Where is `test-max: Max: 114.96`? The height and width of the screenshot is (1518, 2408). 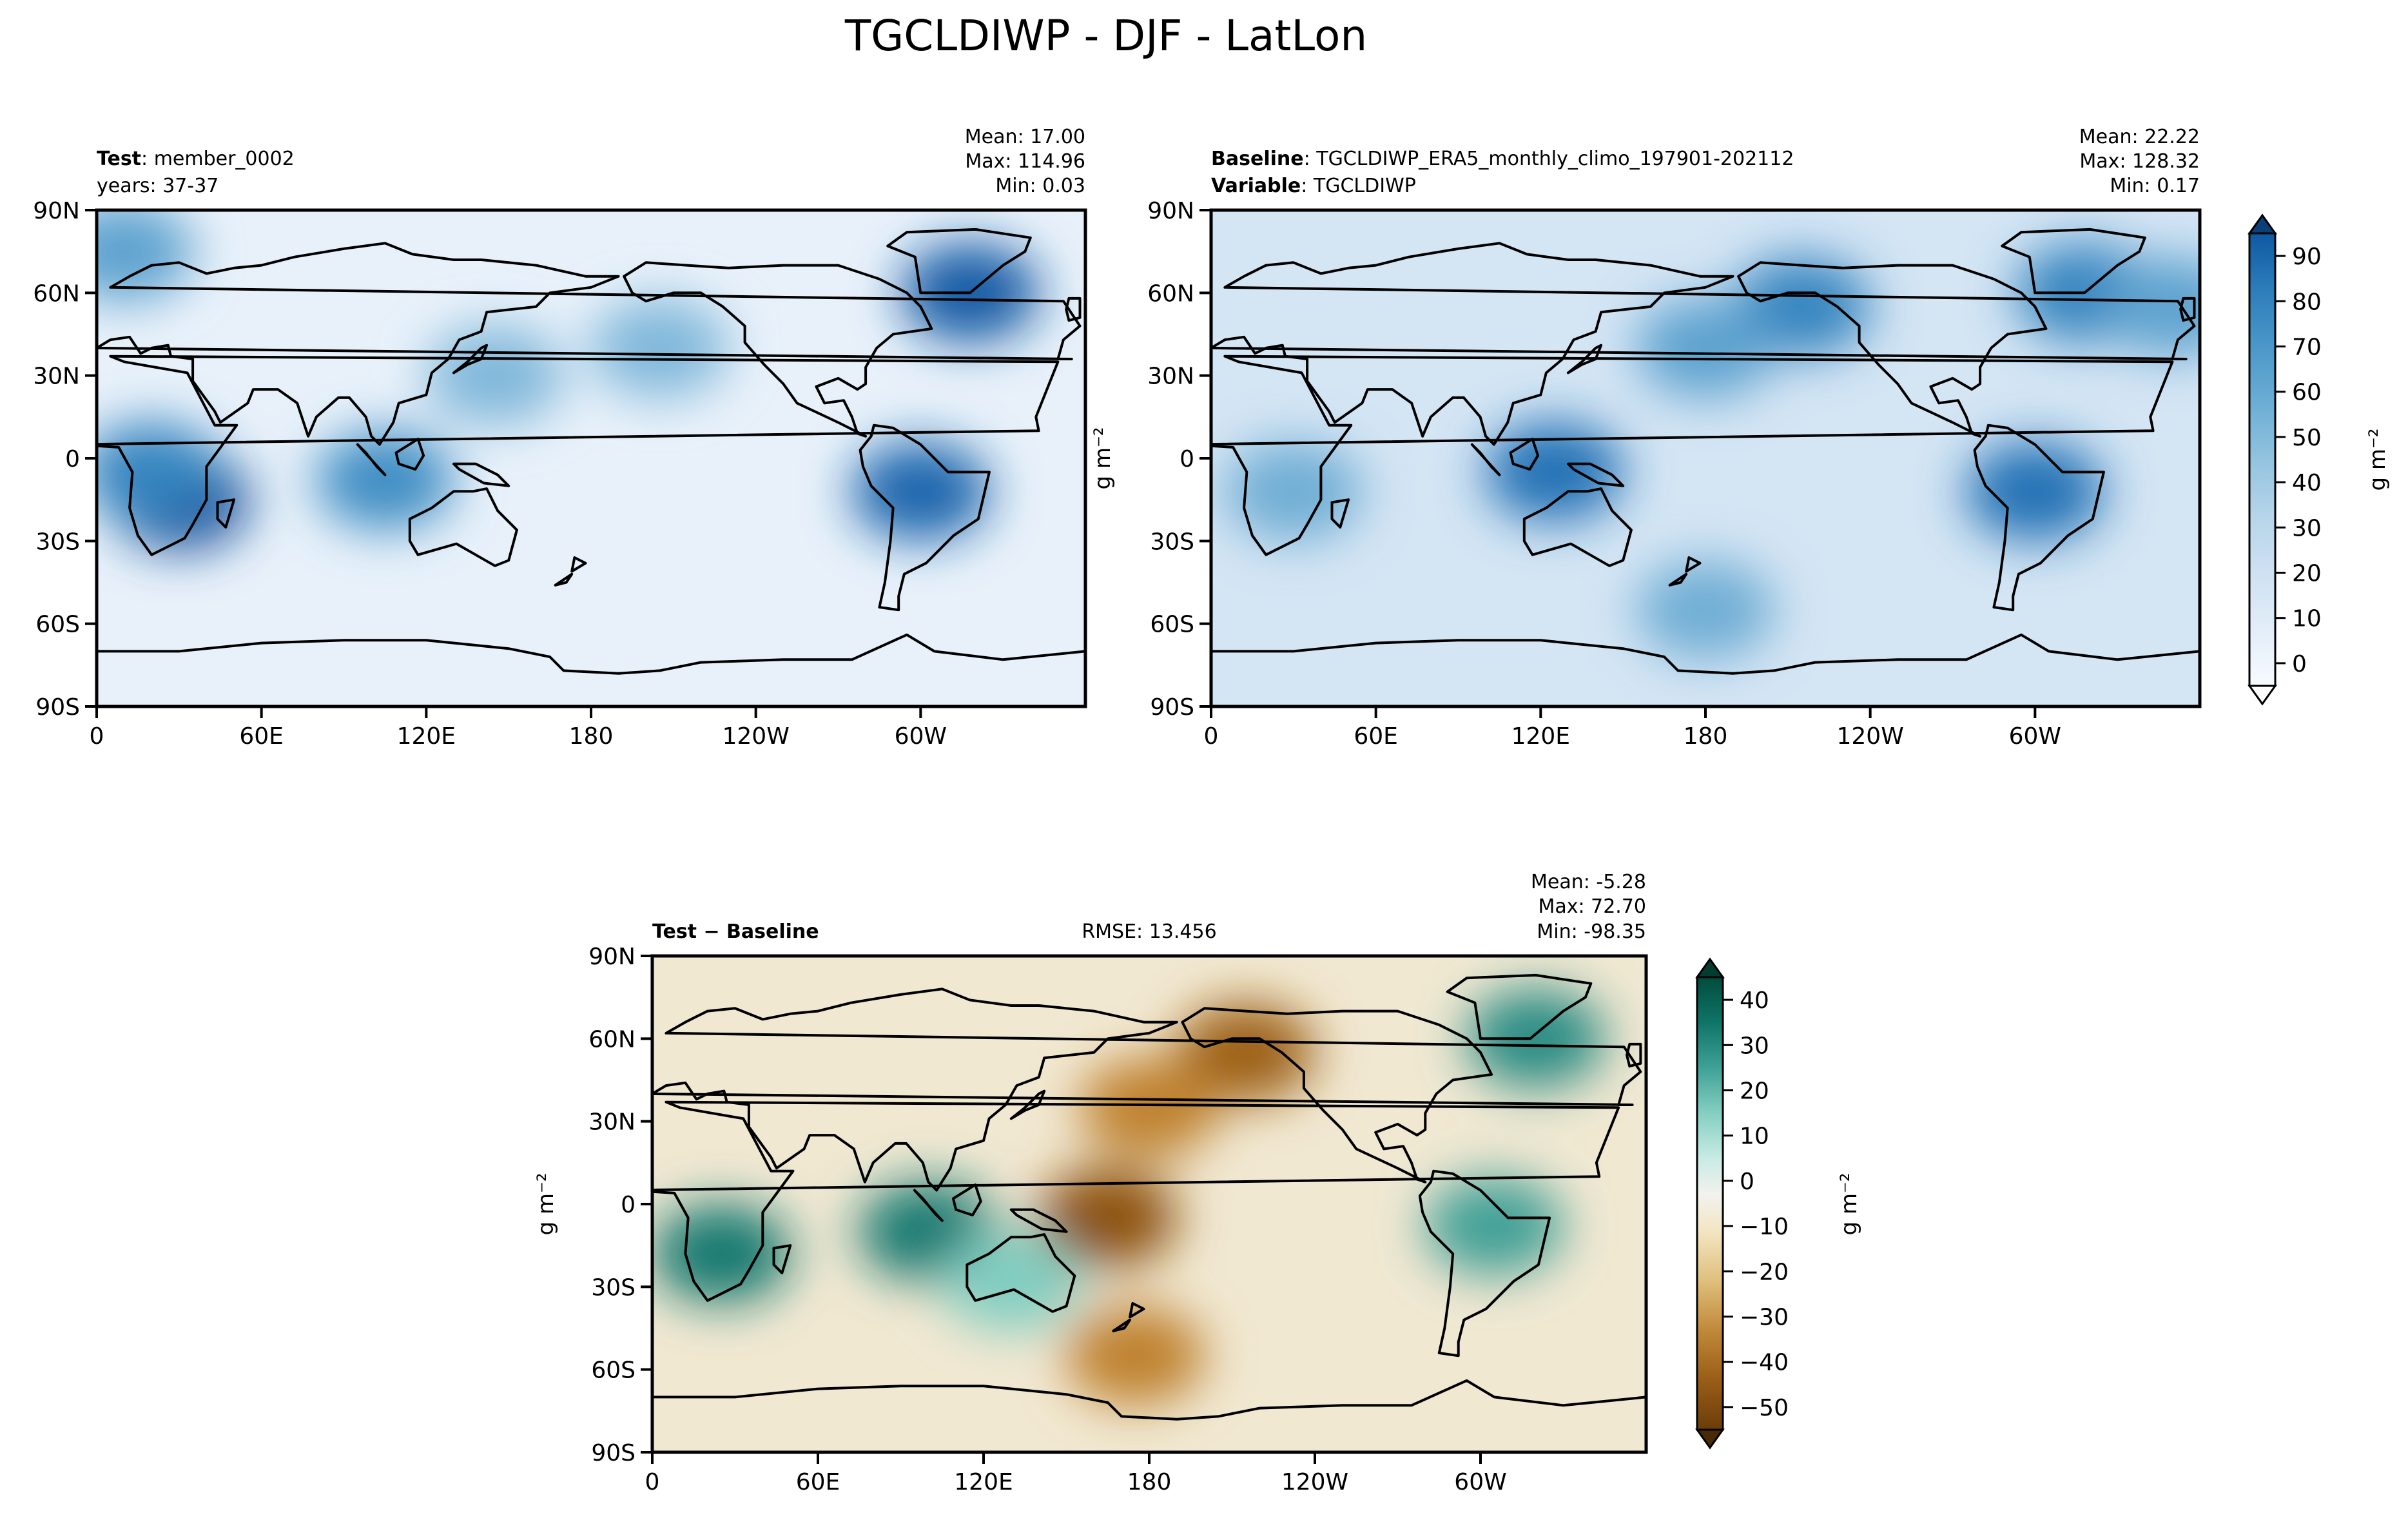 test-max: Max: 114.96 is located at coordinates (1025, 161).